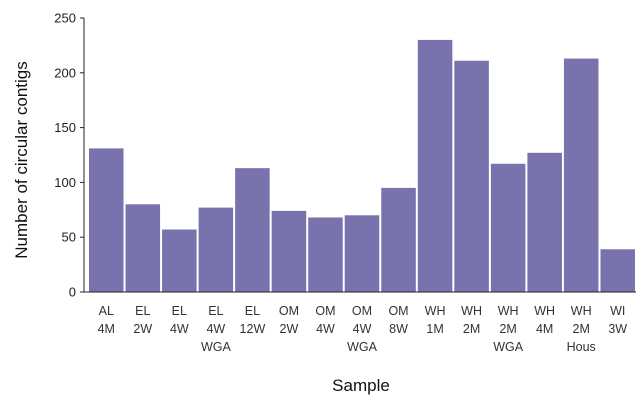 This screenshot has height=402, width=639. I want to click on x-tick-label: OM 2W, so click(289, 320).